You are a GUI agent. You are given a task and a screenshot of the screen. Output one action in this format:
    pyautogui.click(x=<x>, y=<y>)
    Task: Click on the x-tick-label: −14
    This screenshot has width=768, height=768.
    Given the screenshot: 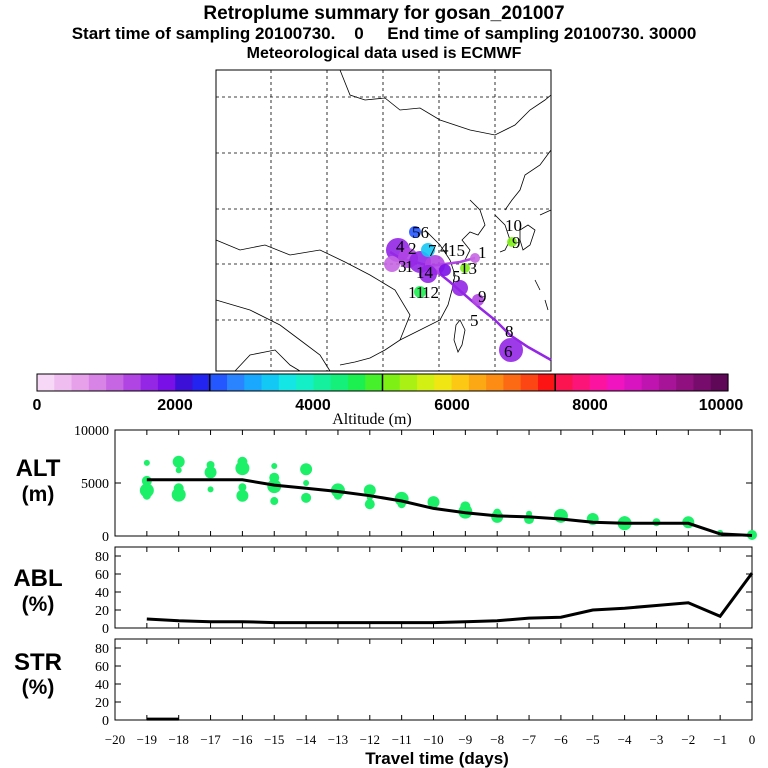 What is the action you would take?
    pyautogui.click(x=306, y=739)
    